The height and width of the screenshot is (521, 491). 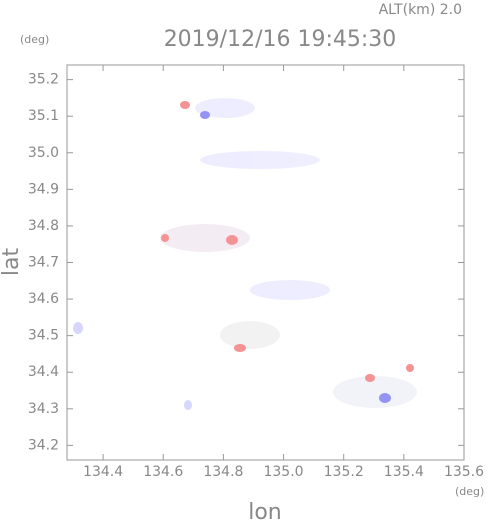 I want to click on y-axis-label: lat, so click(x=12, y=262).